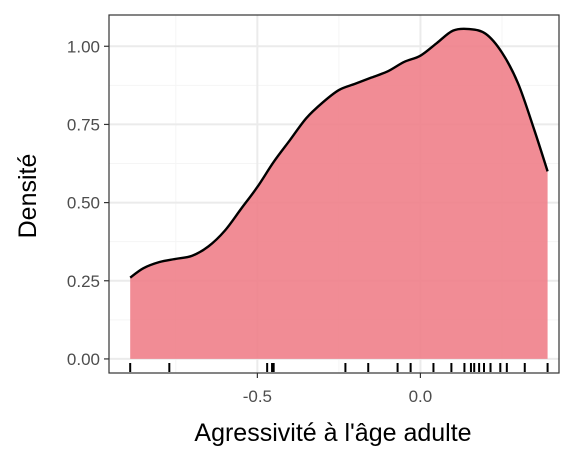 This screenshot has width=576, height=460. Describe the element at coordinates (28, 196) in the screenshot. I see `y-axis-title: Densité` at that location.